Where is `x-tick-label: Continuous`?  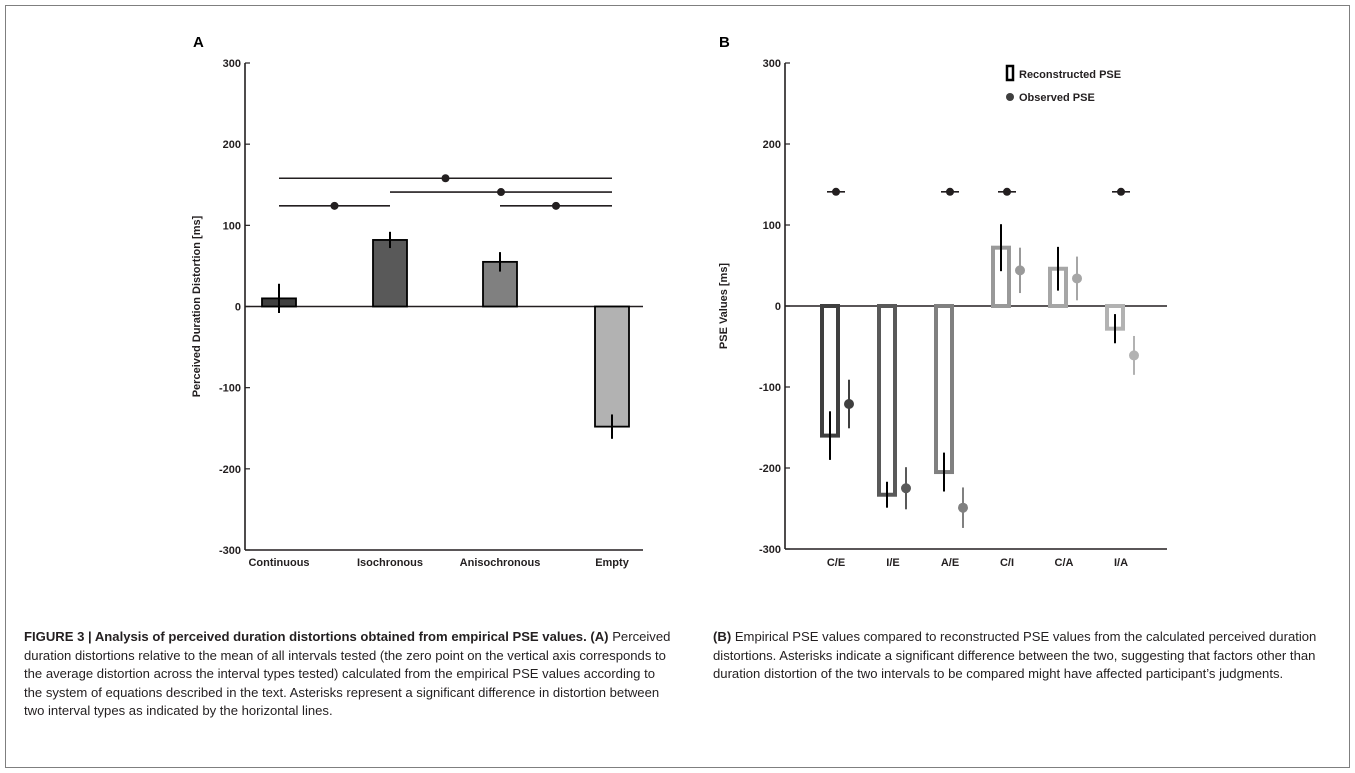 x-tick-label: Continuous is located at coordinates (278, 563).